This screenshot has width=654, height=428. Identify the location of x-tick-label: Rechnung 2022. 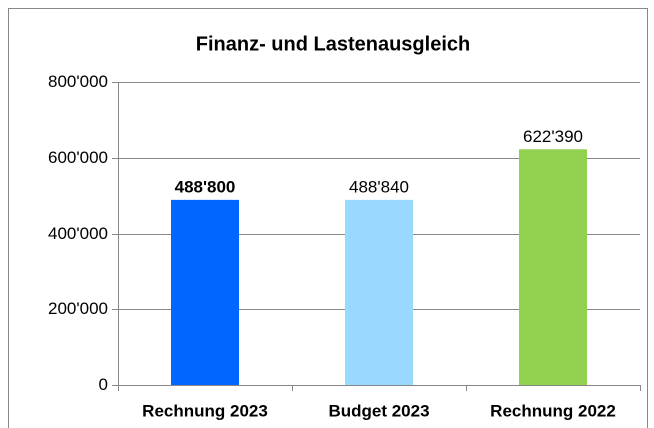
(553, 410).